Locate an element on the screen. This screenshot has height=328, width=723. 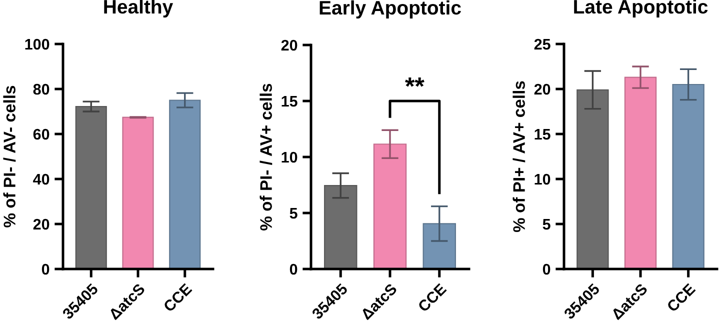
annotation: ** is located at coordinates (414, 82).